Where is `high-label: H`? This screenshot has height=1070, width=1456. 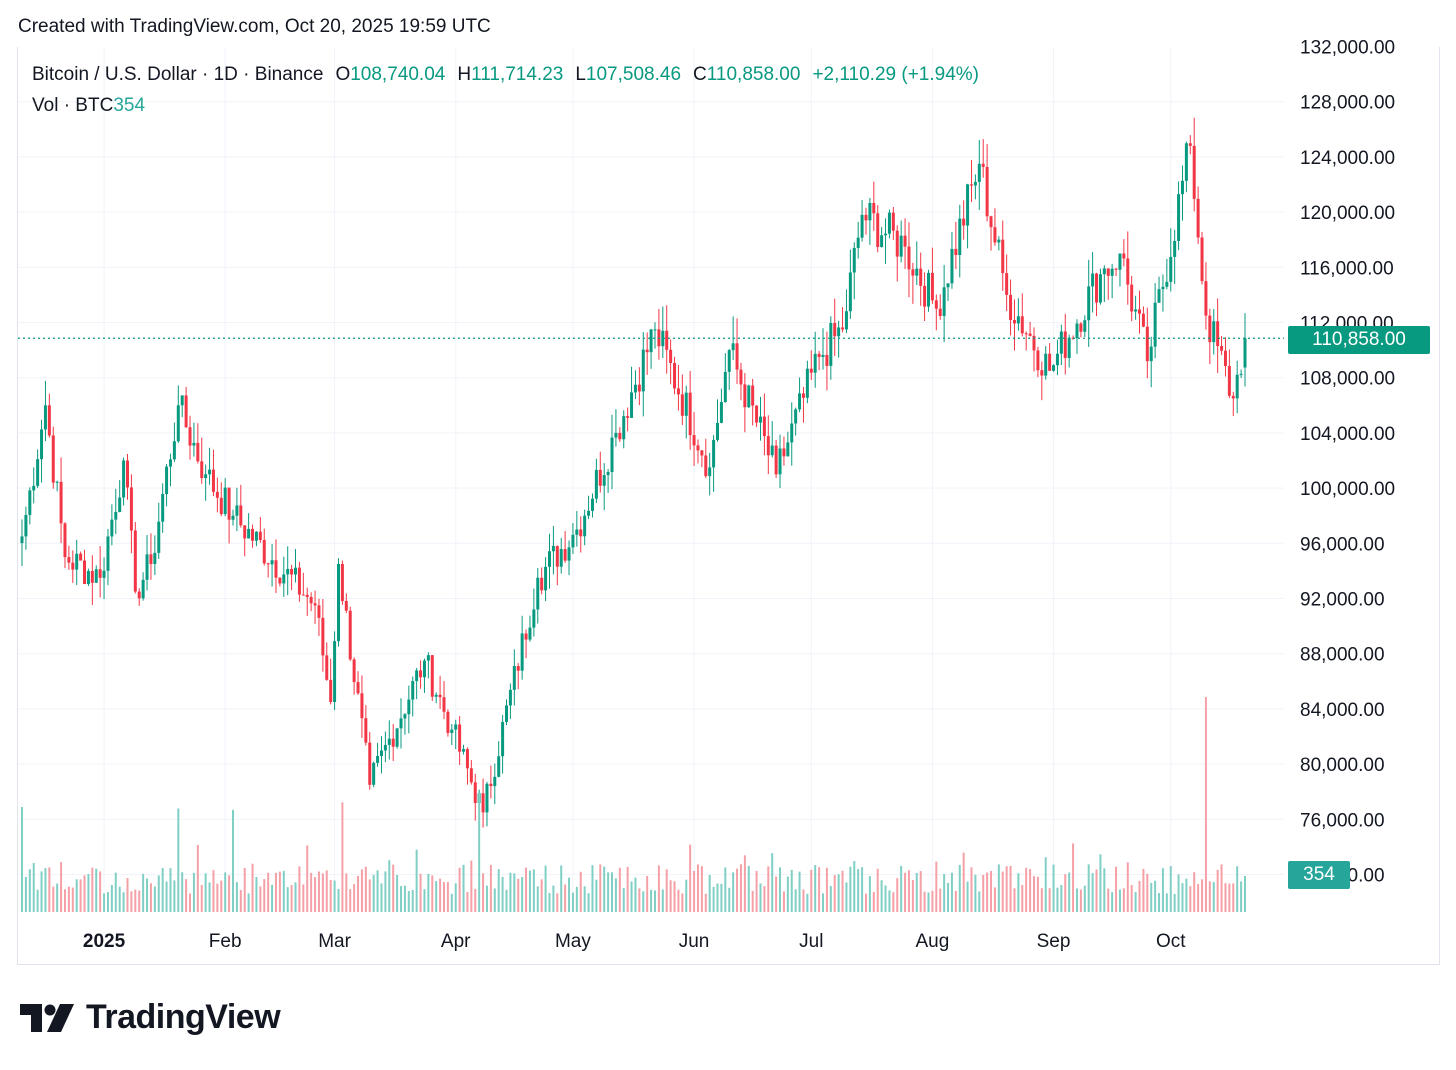
high-label: H is located at coordinates (464, 74).